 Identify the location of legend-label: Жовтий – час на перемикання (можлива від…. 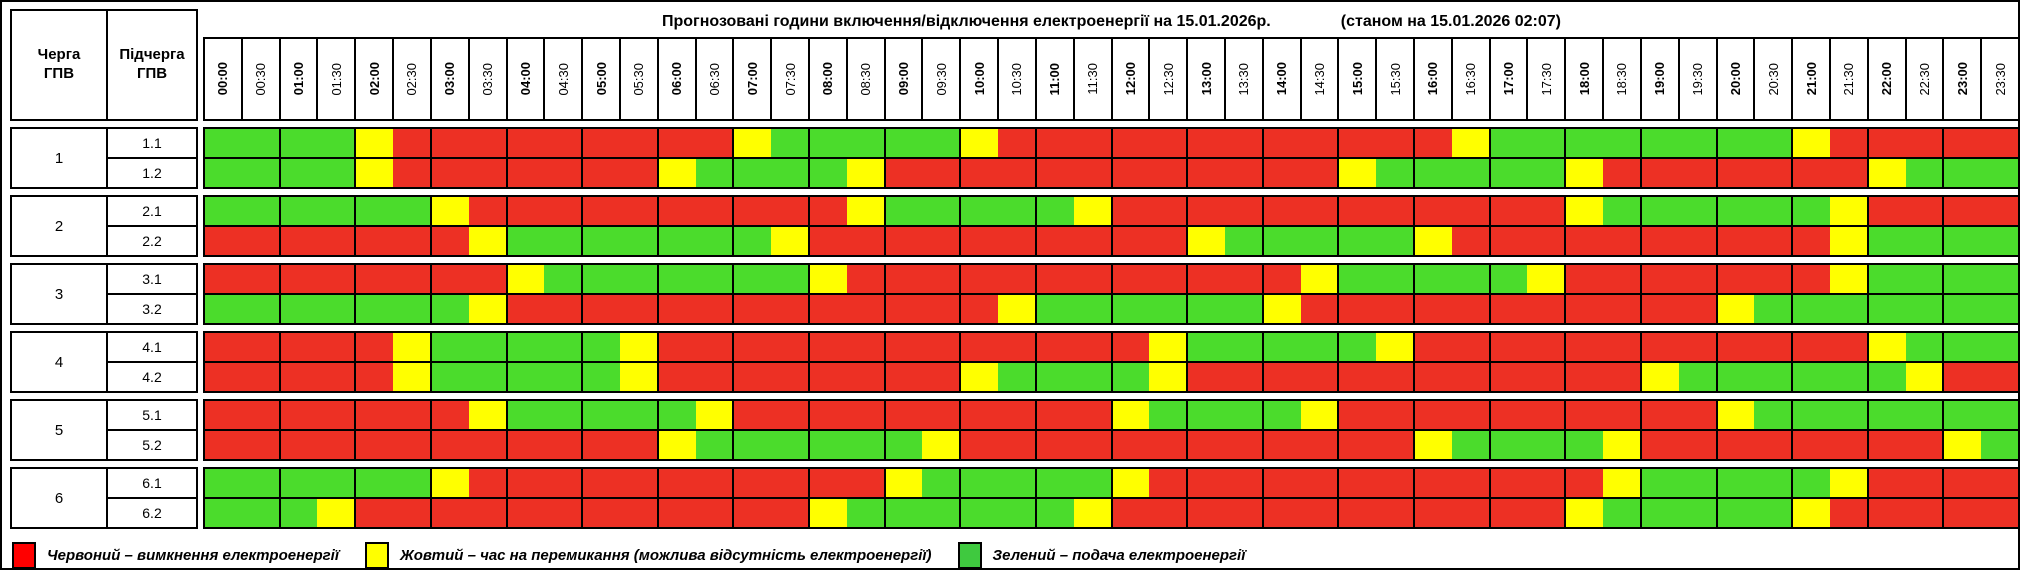
(666, 555).